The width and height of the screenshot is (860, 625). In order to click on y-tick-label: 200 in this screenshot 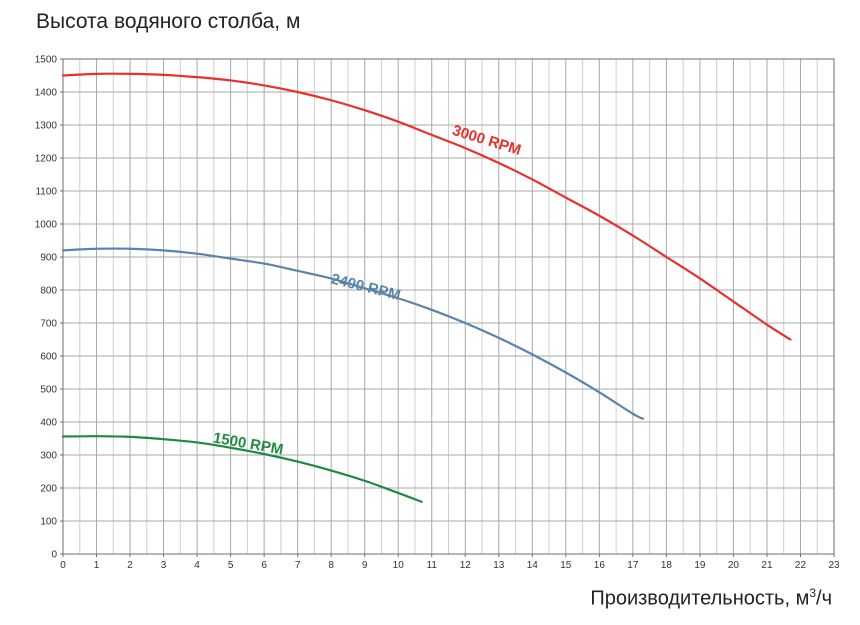, I will do `click(48, 489)`.